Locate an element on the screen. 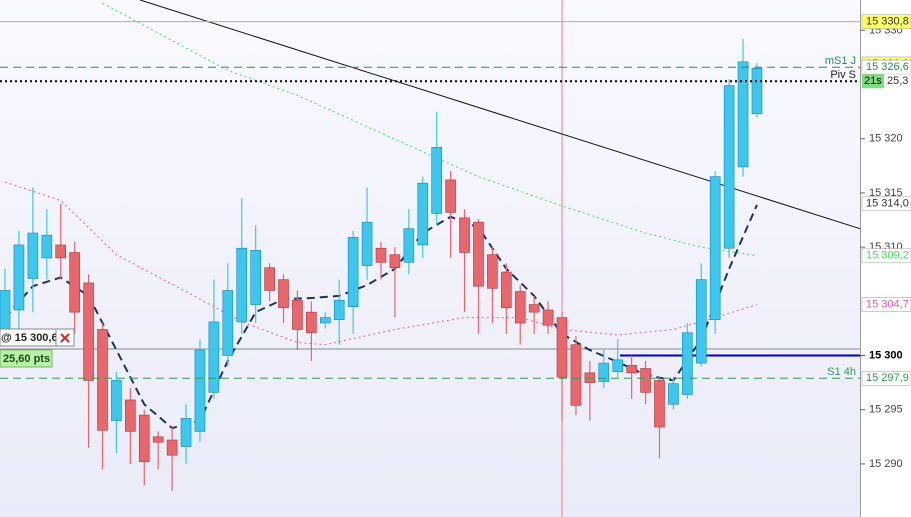  order-price: @ 15 300,6 is located at coordinates (29, 338).